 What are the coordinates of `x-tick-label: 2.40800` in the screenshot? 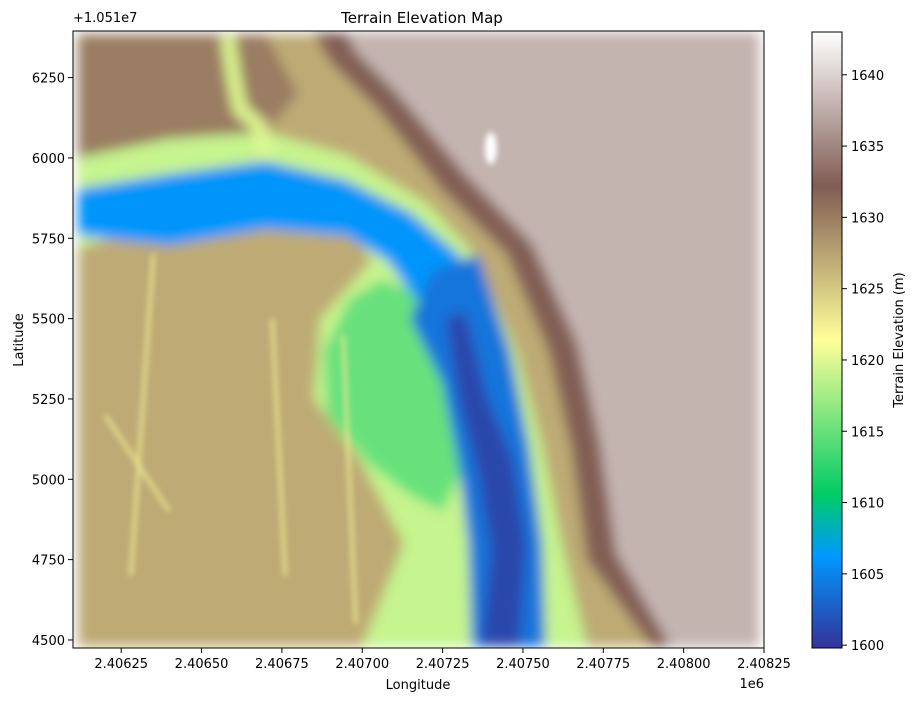 It's located at (684, 664).